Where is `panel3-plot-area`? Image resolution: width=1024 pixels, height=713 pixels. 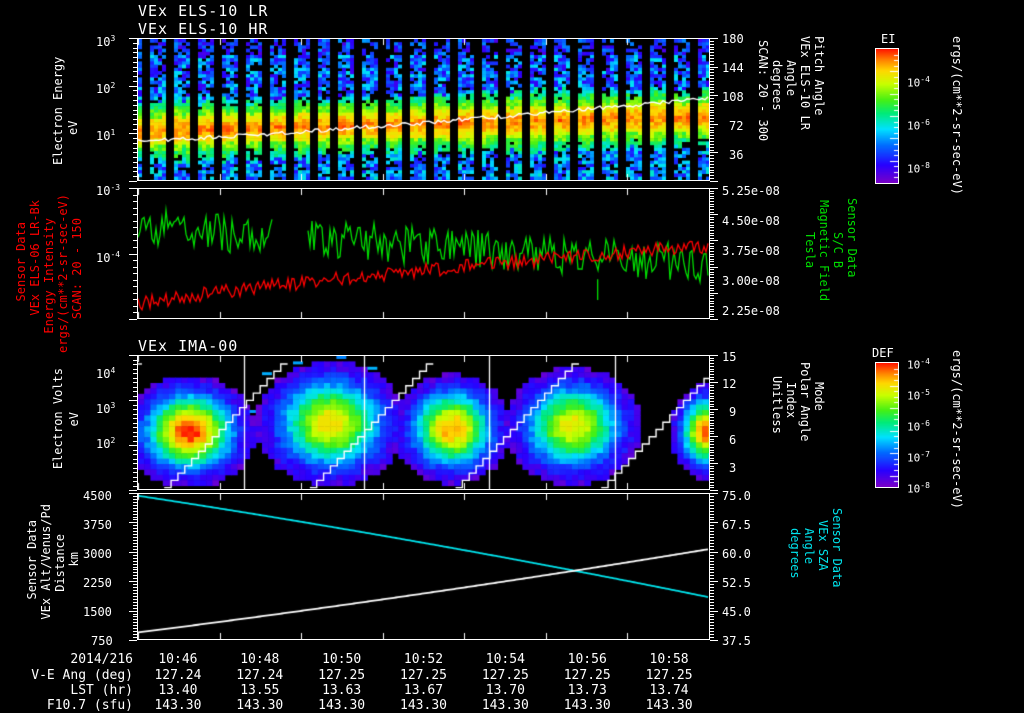
panel3-plot-area is located at coordinates (423, 422).